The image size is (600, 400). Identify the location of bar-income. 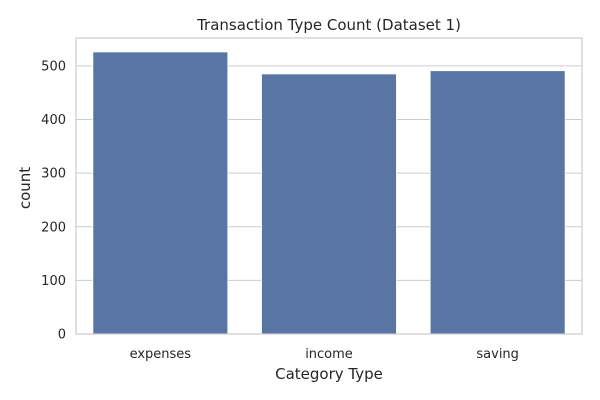
(329, 204).